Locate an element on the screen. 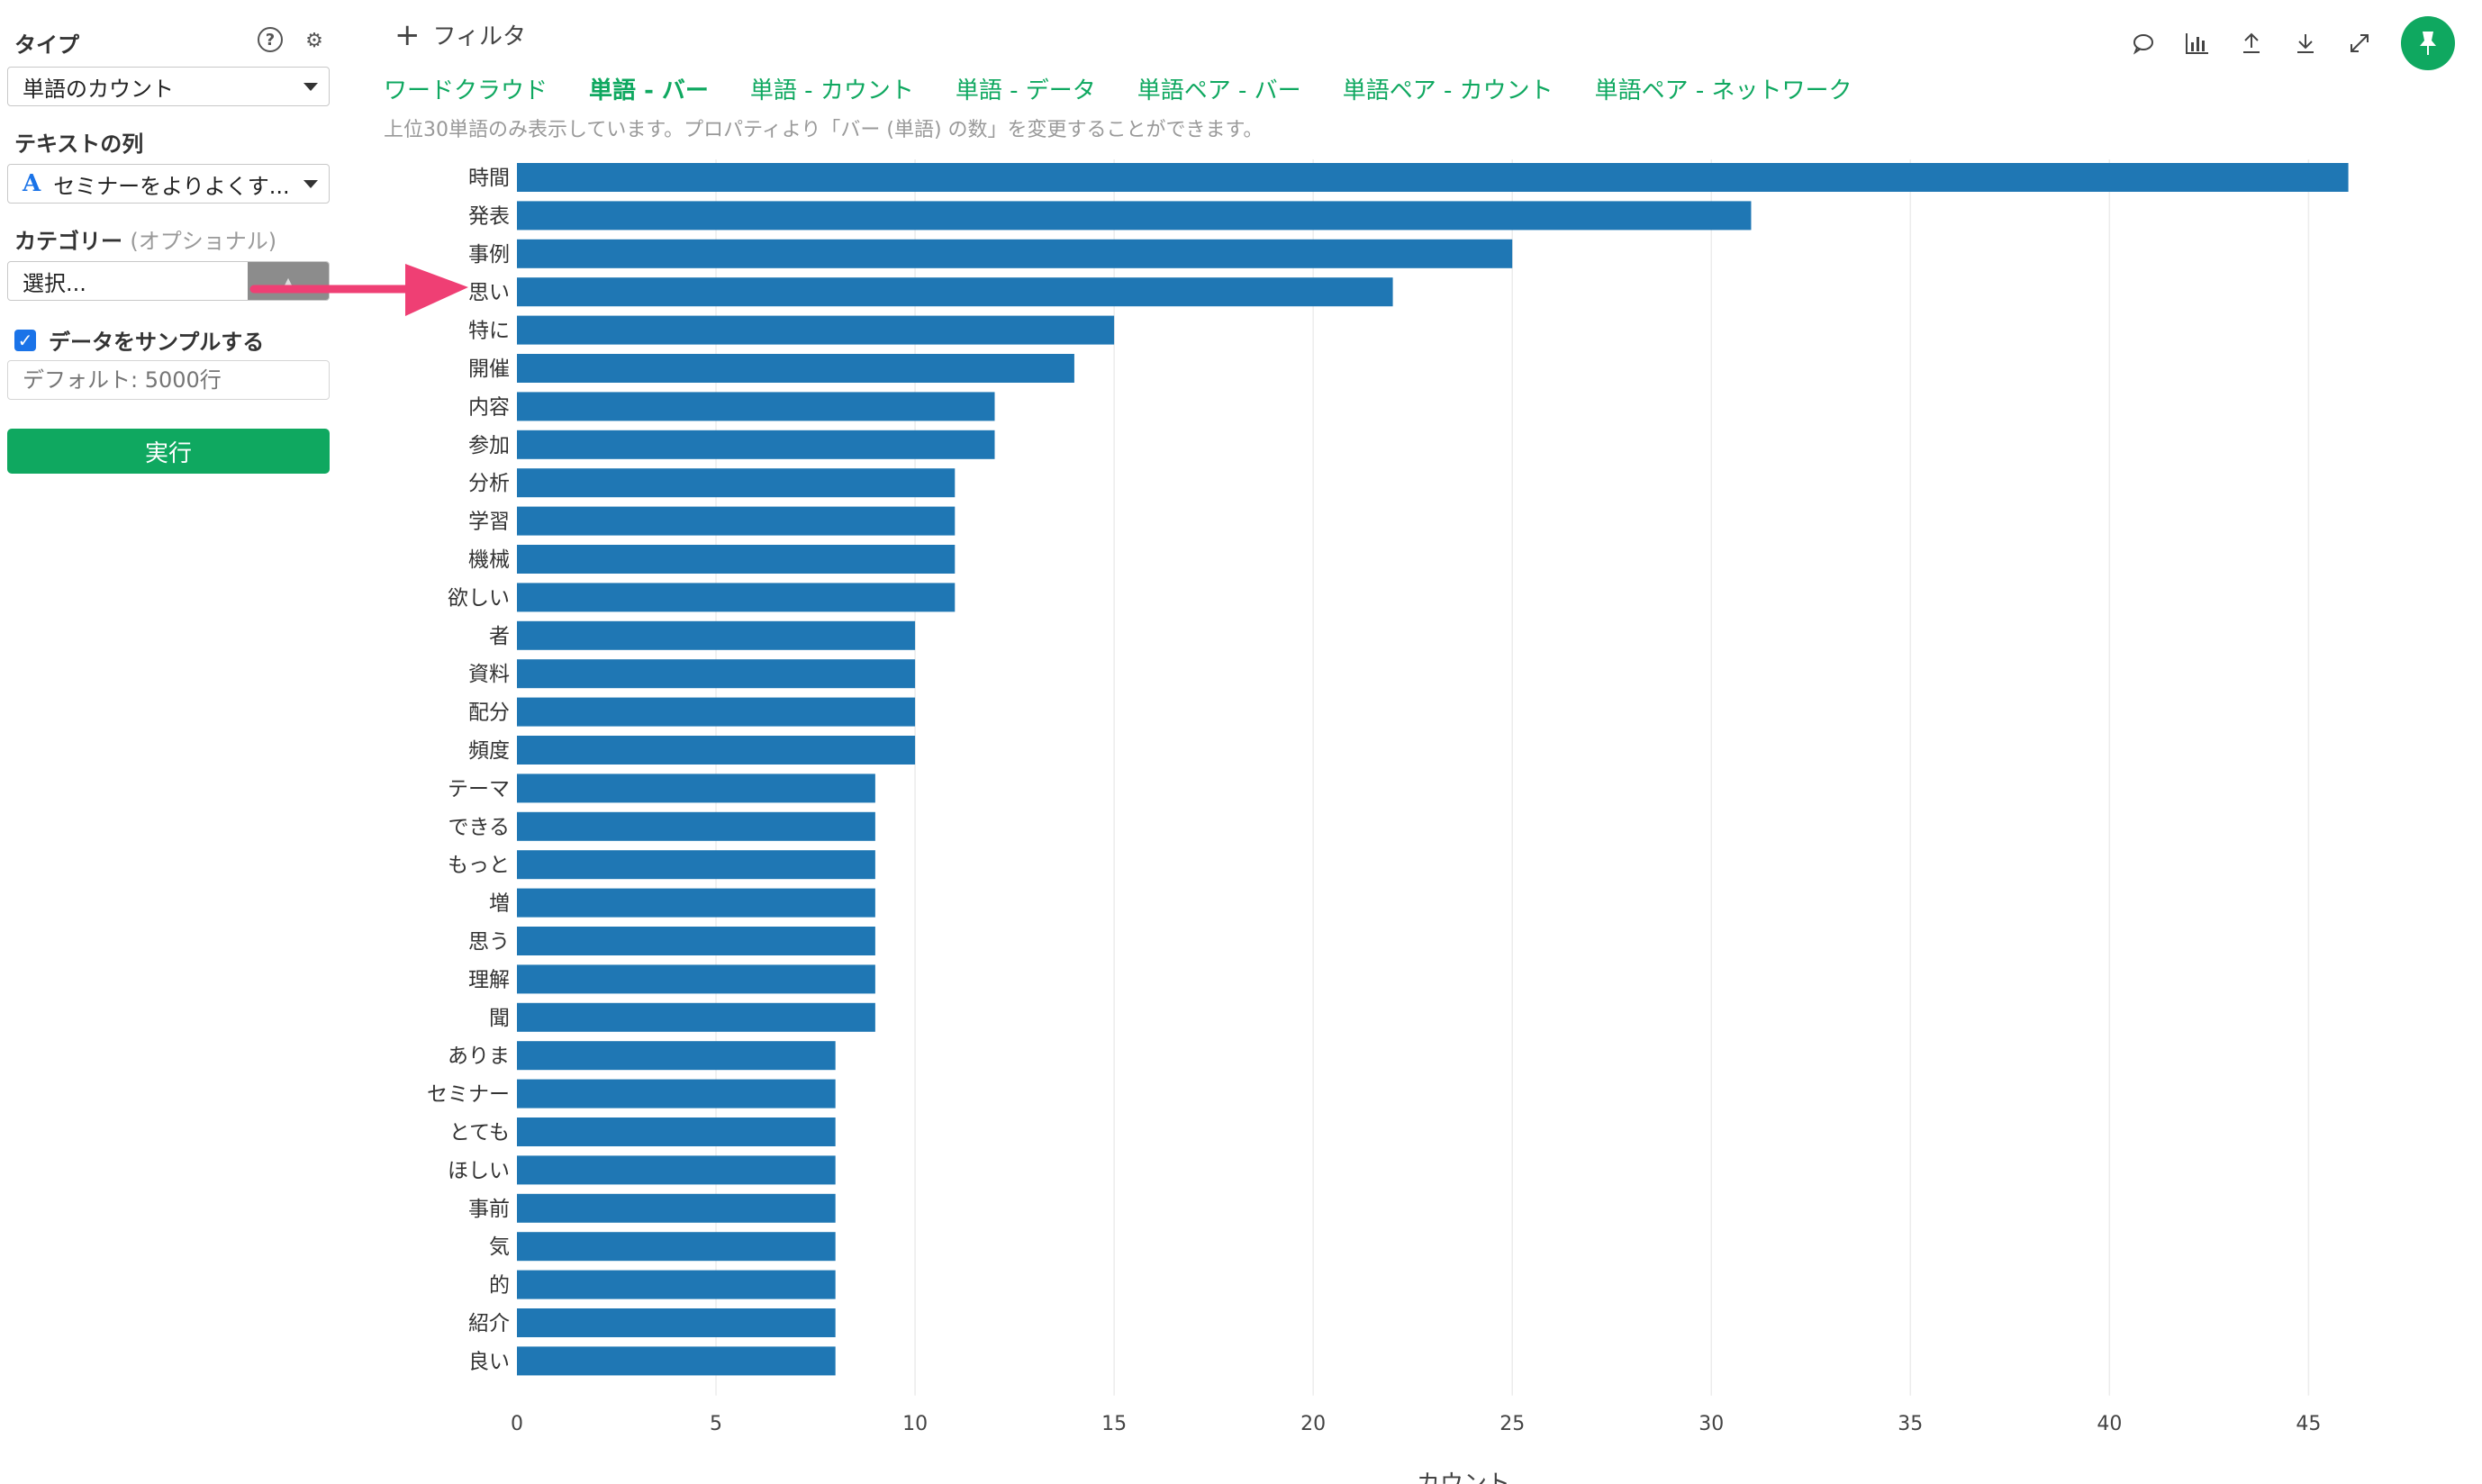  y-category-label: 気 is located at coordinates (499, 1247).